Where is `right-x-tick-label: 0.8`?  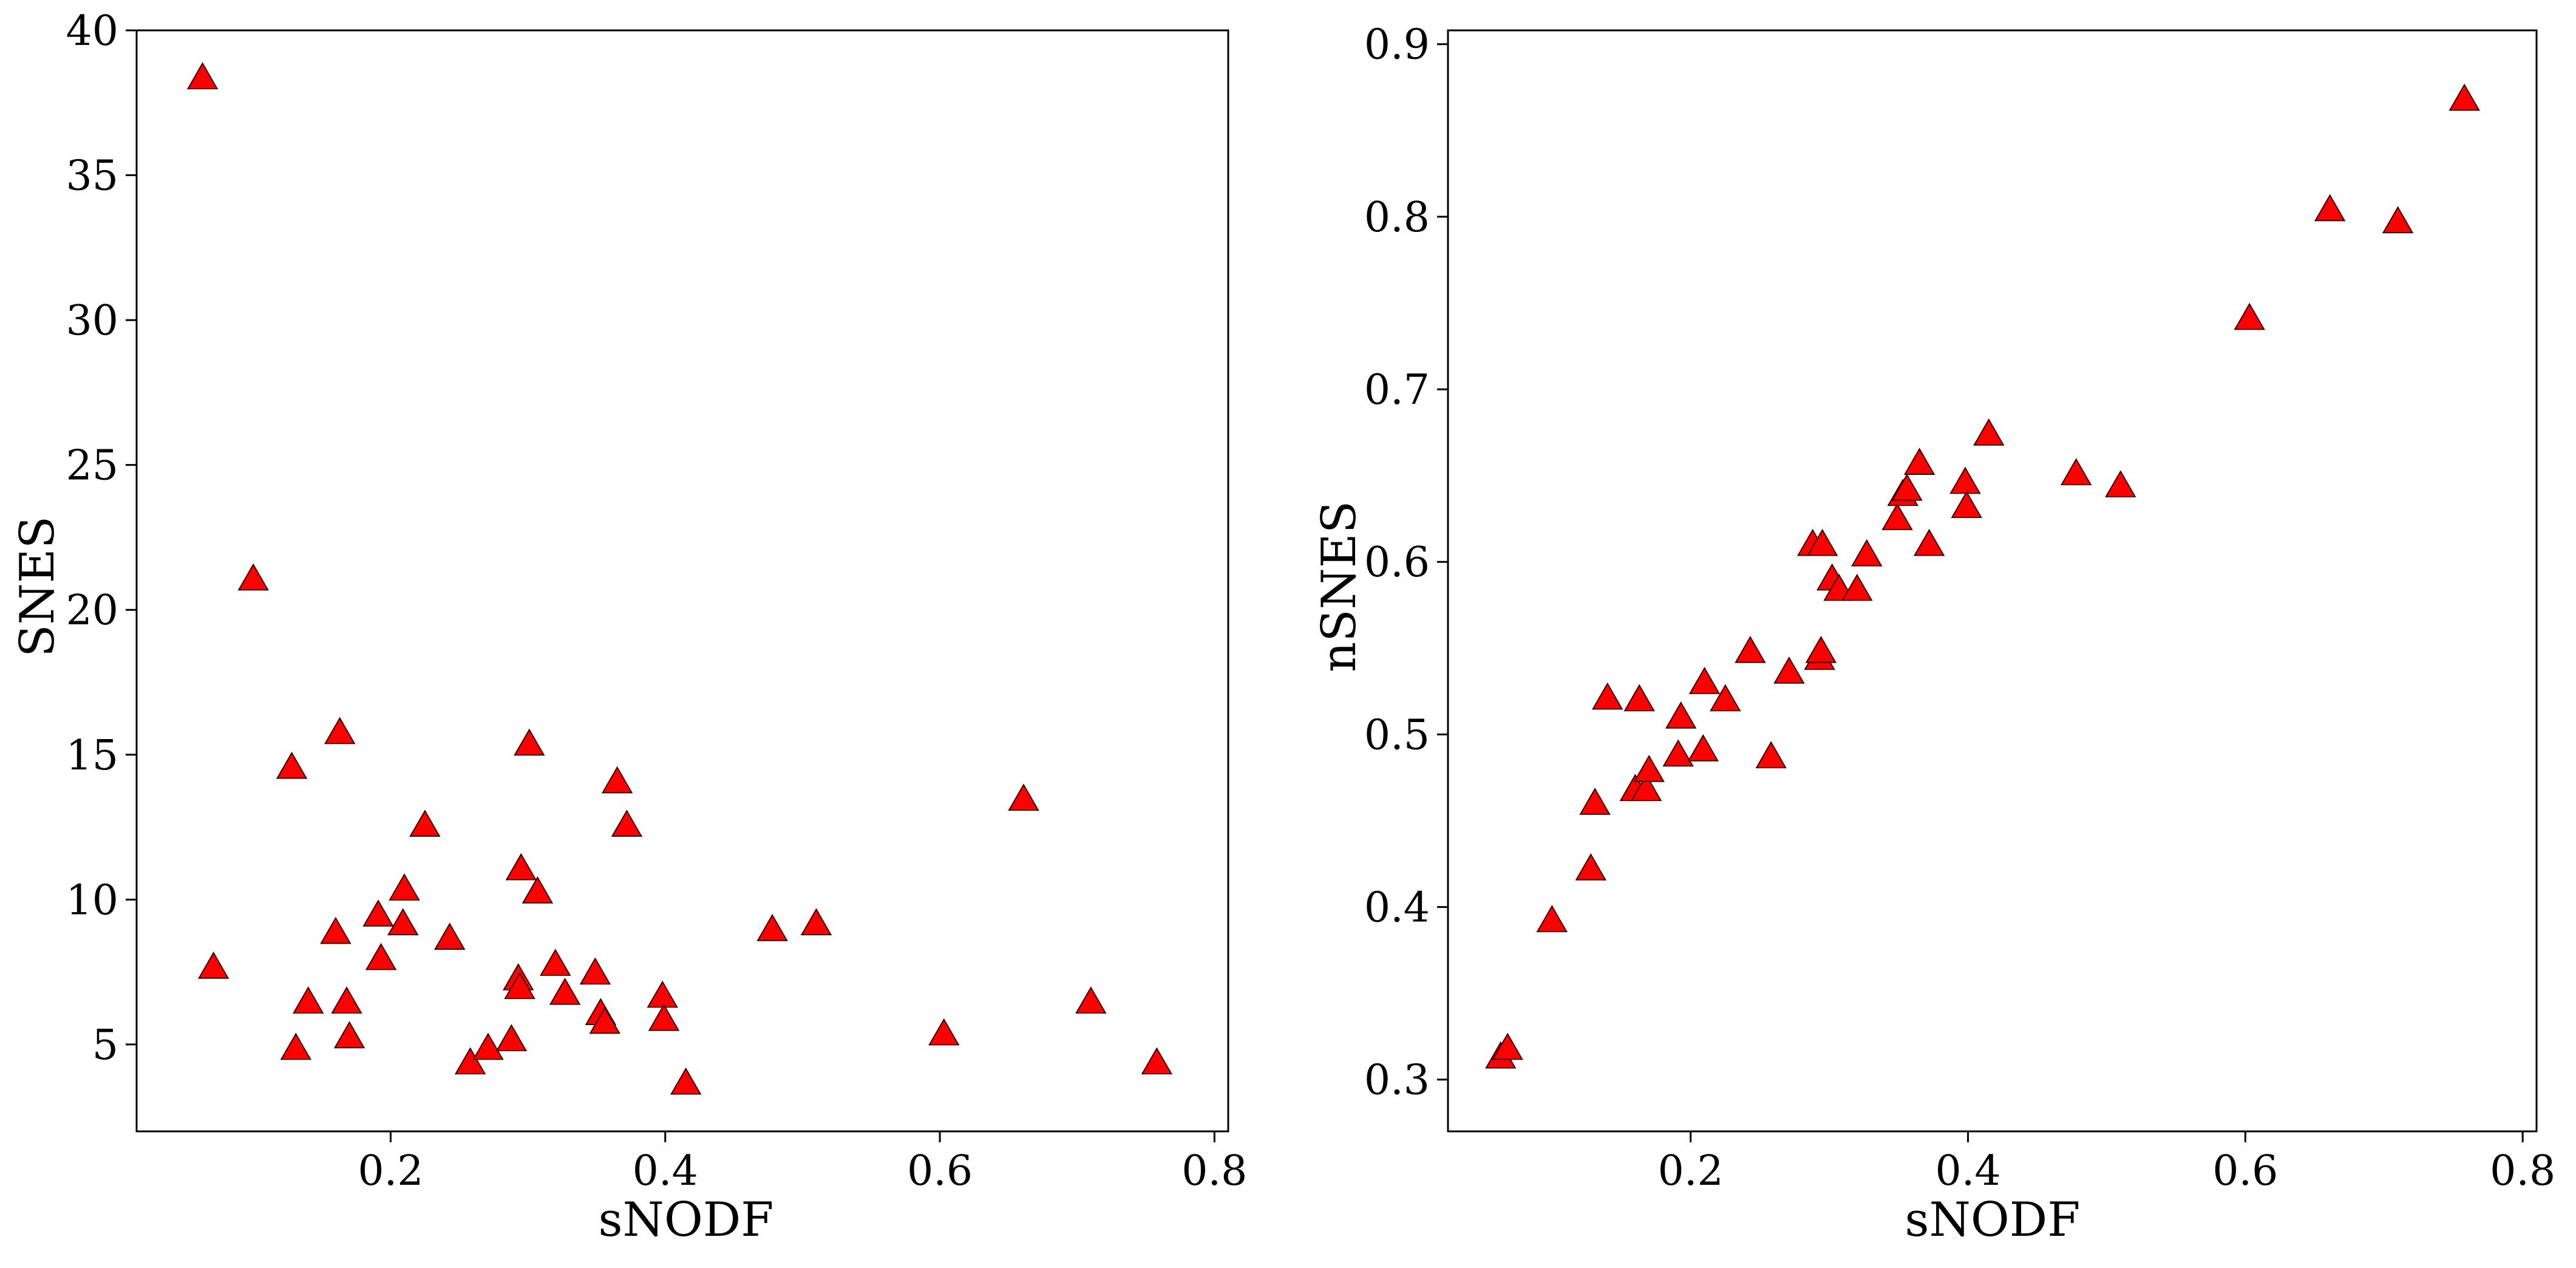 right-x-tick-label: 0.8 is located at coordinates (2522, 1171).